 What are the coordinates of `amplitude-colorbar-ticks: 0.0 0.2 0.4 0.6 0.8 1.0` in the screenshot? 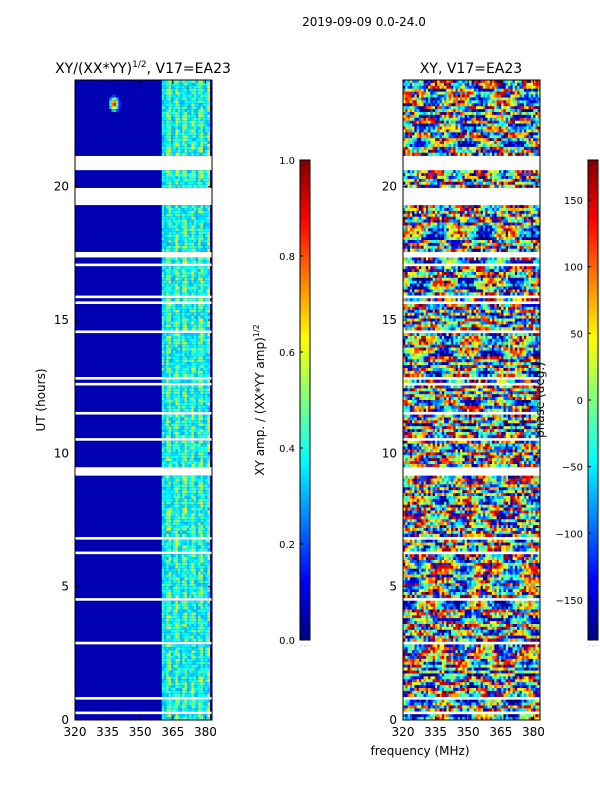 It's located at (291, 401).